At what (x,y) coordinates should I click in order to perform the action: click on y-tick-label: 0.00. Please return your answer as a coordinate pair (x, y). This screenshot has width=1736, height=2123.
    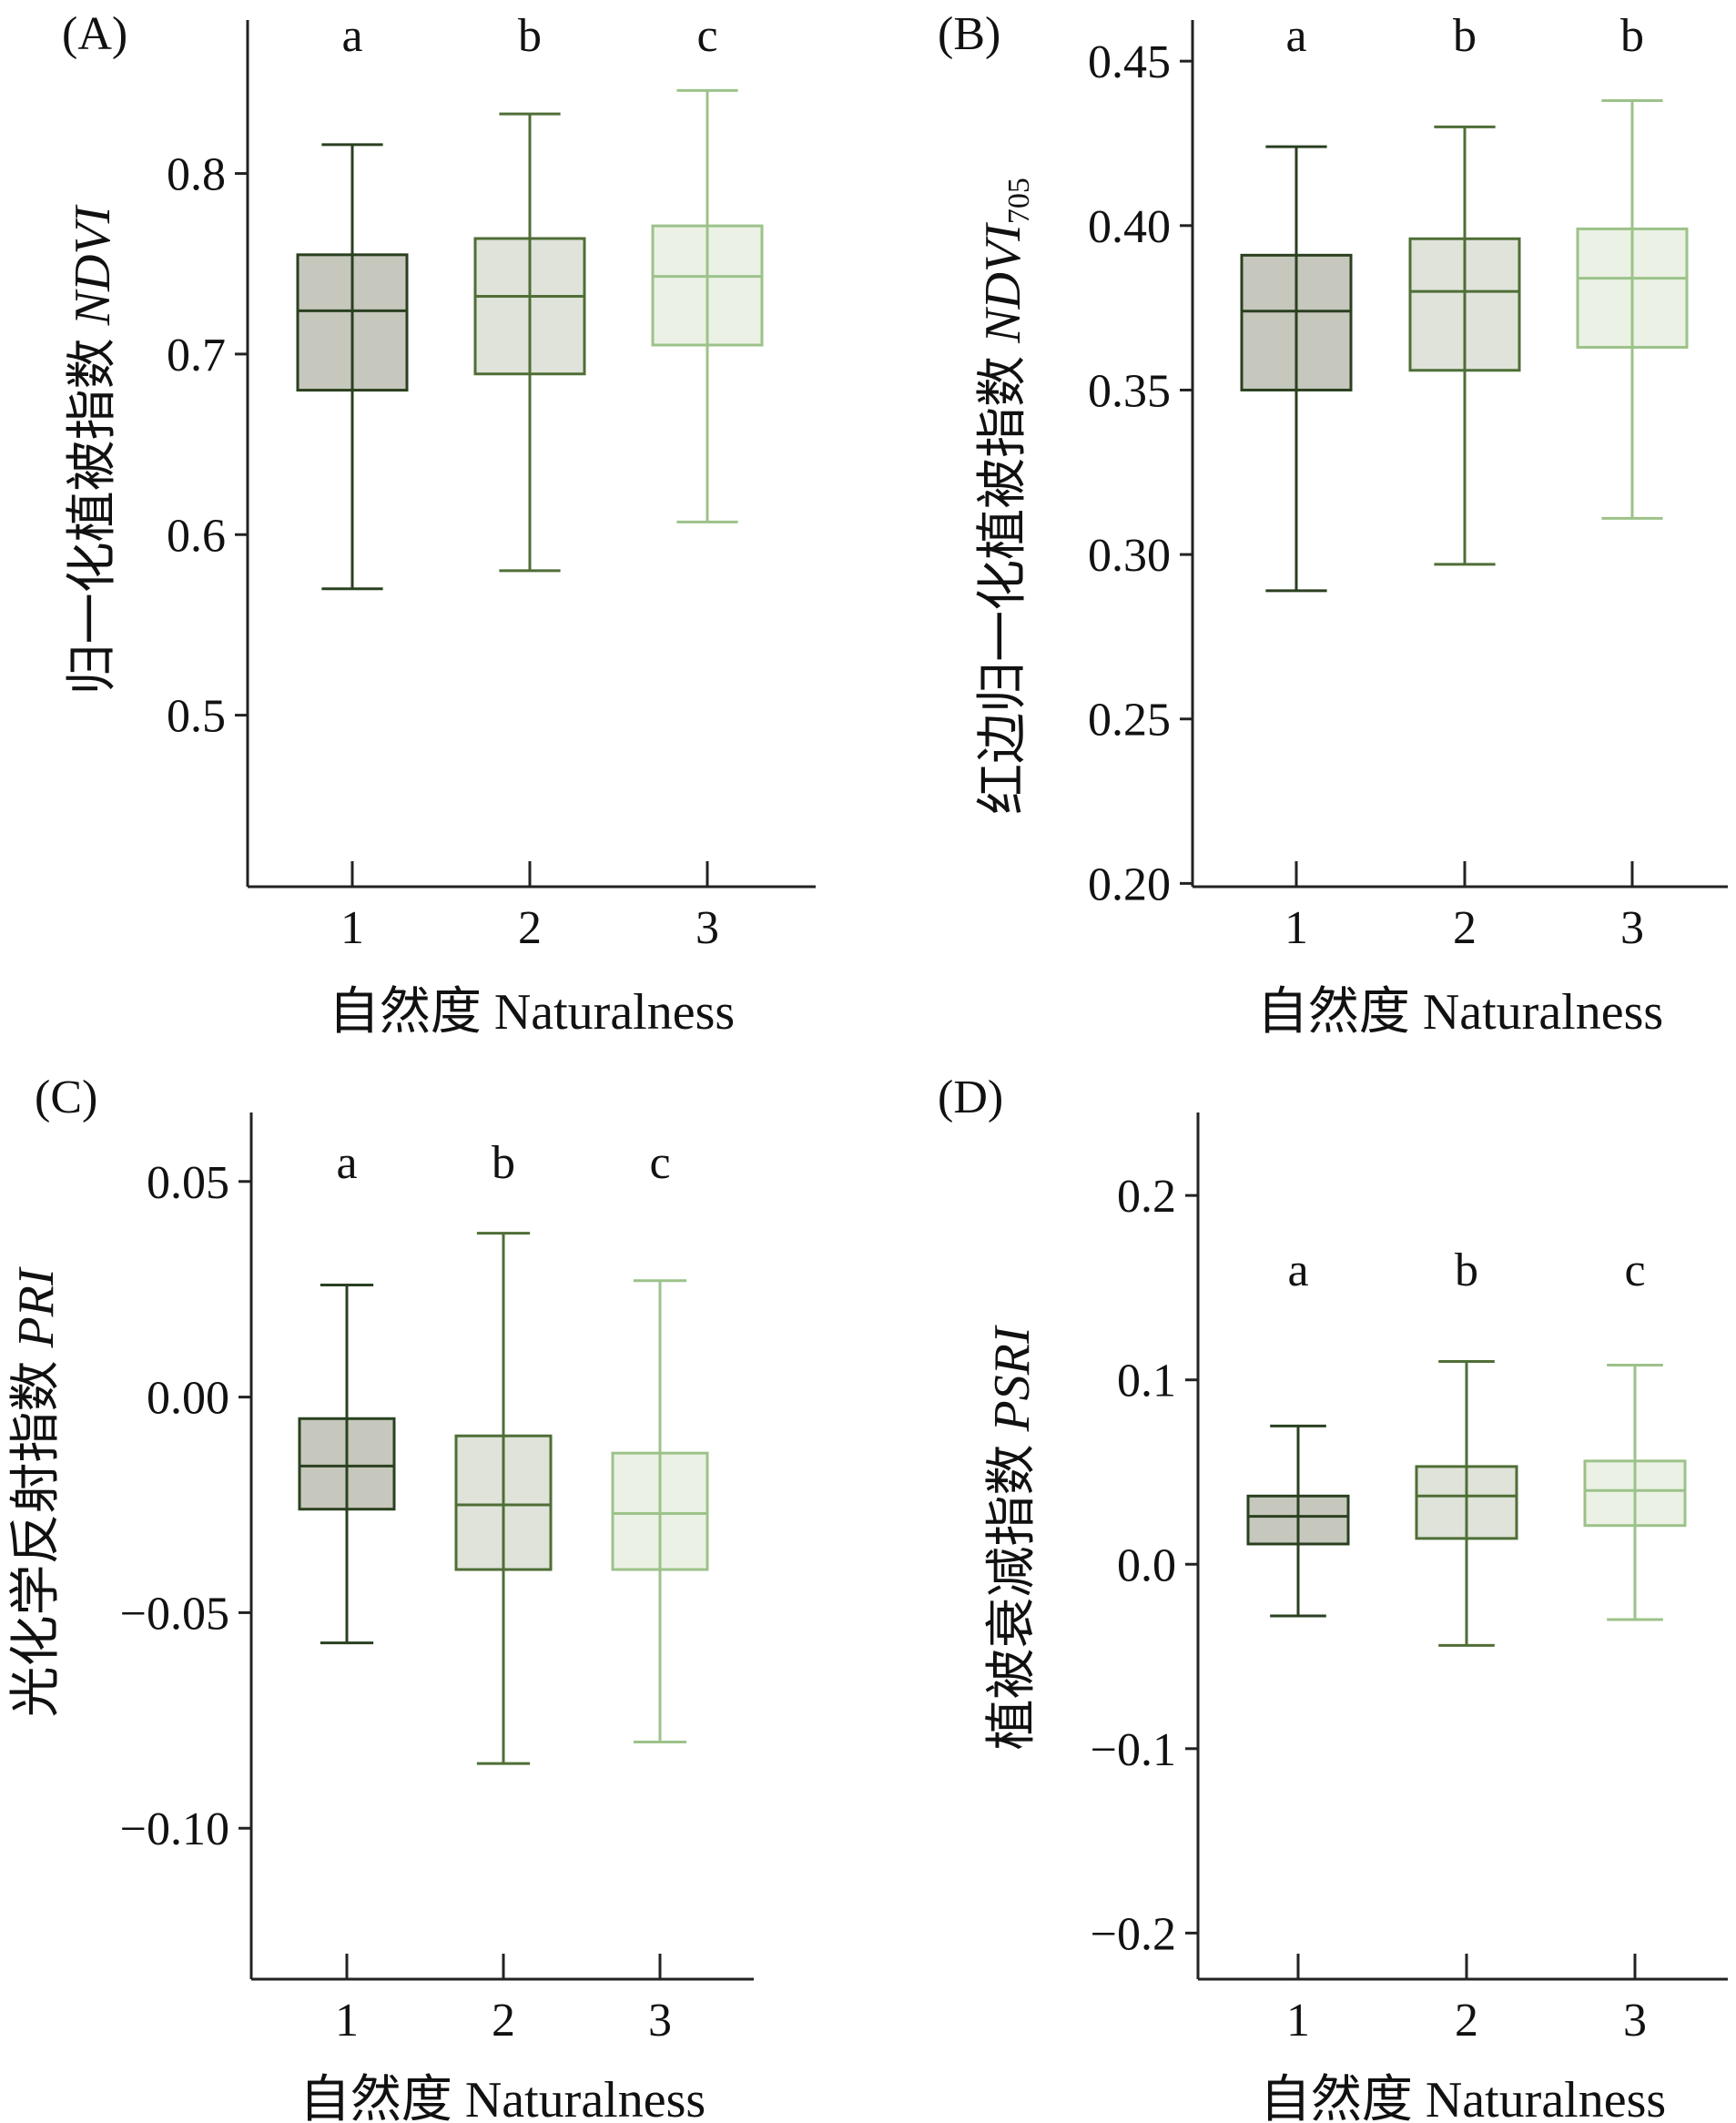
    Looking at the image, I should click on (188, 1399).